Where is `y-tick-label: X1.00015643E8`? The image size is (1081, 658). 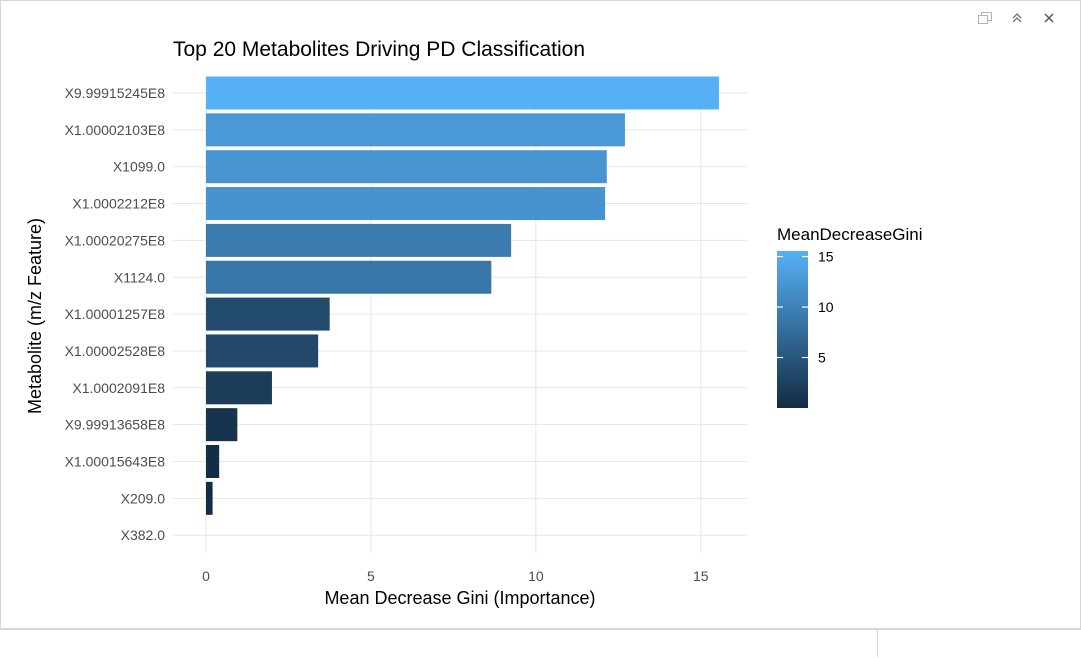
y-tick-label: X1.00015643E8 is located at coordinates (115, 462).